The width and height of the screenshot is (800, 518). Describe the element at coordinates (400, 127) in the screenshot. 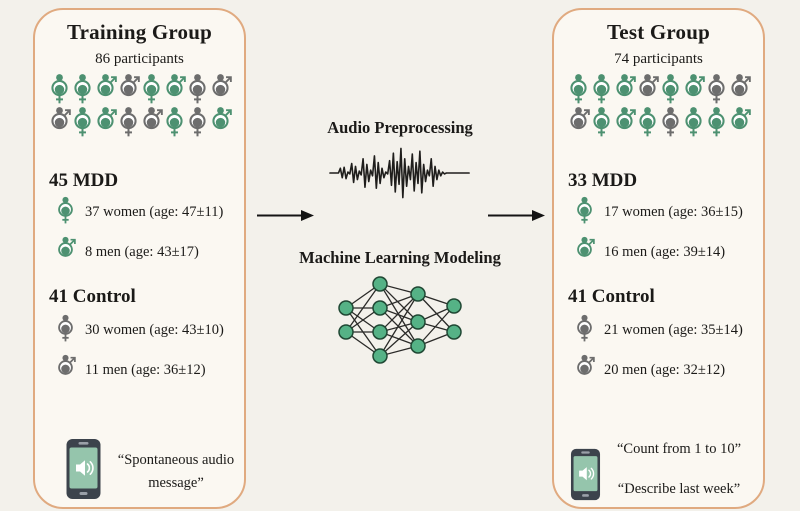

I see `audio-preprocessing-title: Audio Preprocessing` at that location.